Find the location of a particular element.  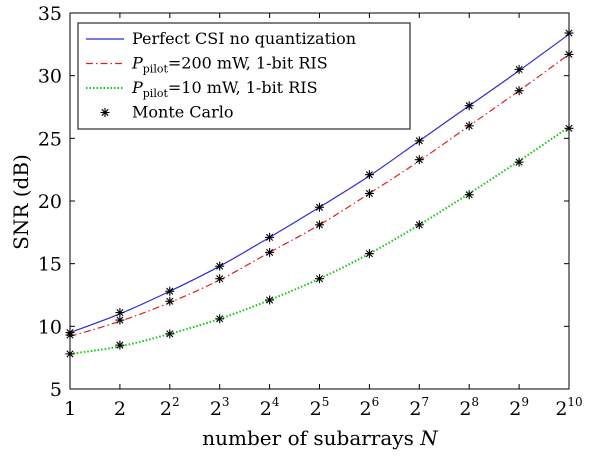

x-tick-label-8: 27 is located at coordinates (419, 407).